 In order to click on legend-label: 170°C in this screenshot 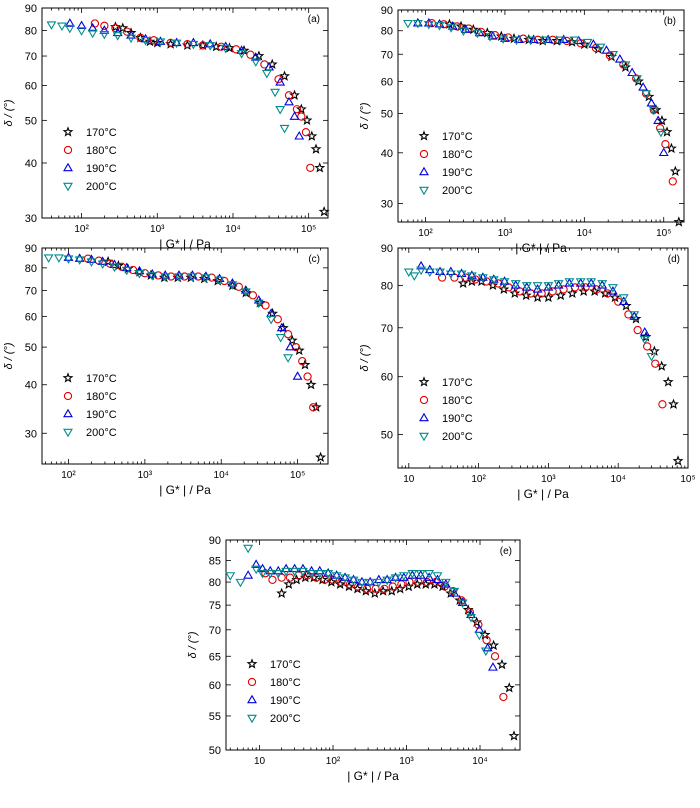, I will do `click(457, 137)`.